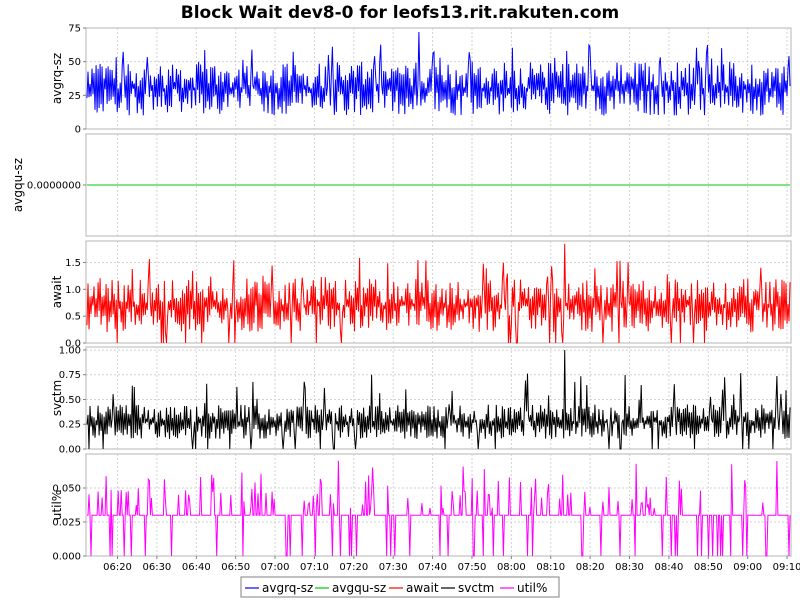  I want to click on y-tick-label: 1.0, so click(73, 290).